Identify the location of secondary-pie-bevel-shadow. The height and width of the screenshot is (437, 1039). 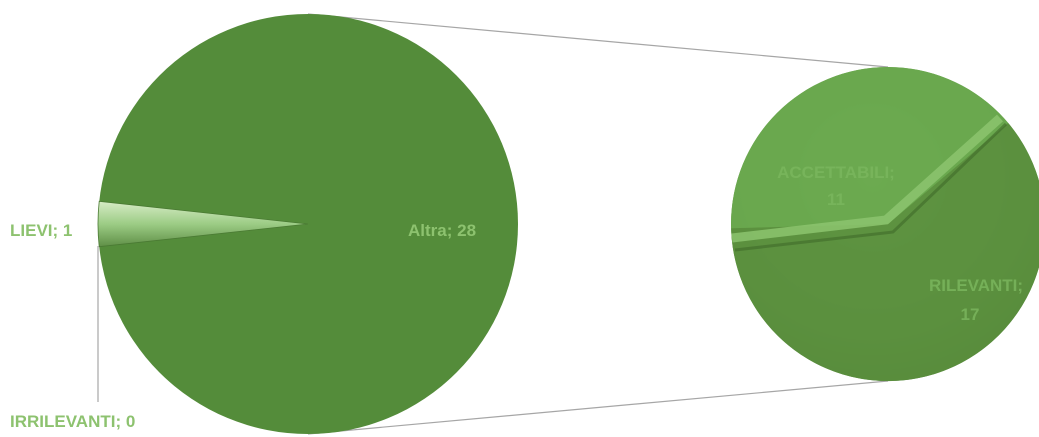
(871, 187).